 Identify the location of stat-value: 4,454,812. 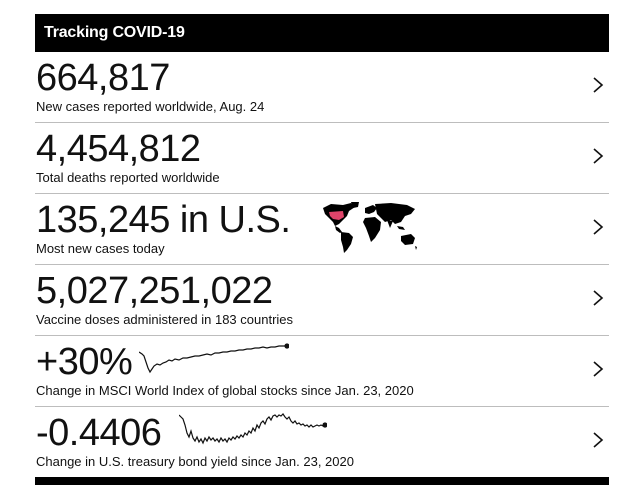
(118, 149).